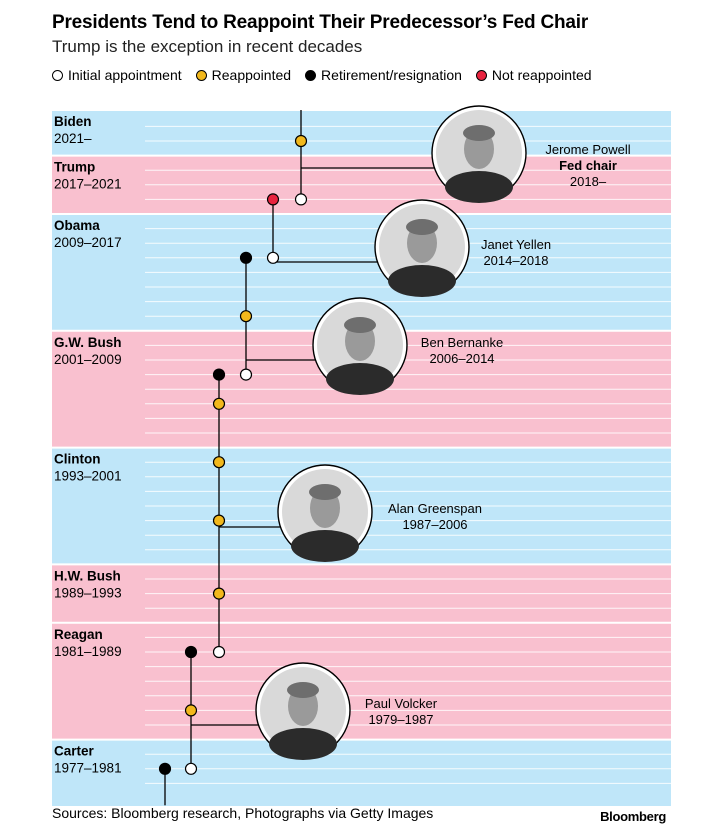  Describe the element at coordinates (88, 342) in the screenshot. I see `president-name-g-w-bush: G.W. Bush` at that location.